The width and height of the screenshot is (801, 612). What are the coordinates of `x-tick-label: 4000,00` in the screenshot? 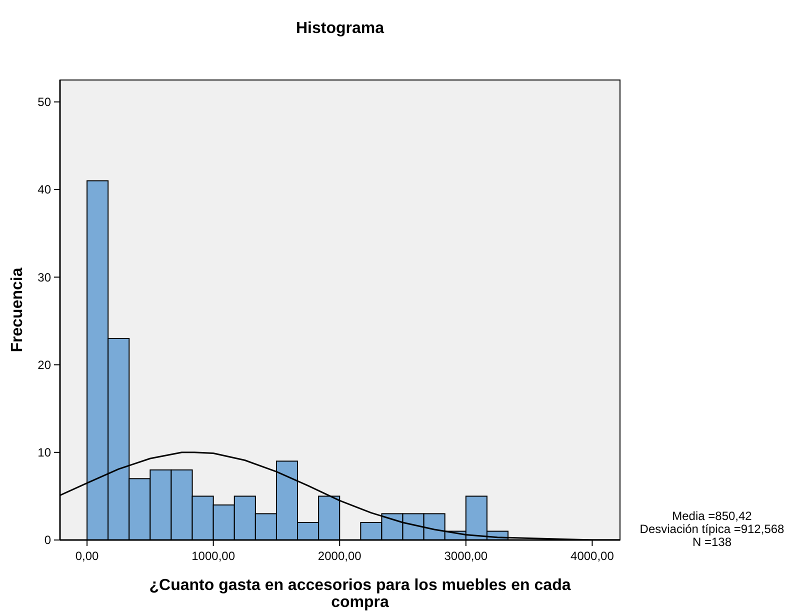 It's located at (592, 556).